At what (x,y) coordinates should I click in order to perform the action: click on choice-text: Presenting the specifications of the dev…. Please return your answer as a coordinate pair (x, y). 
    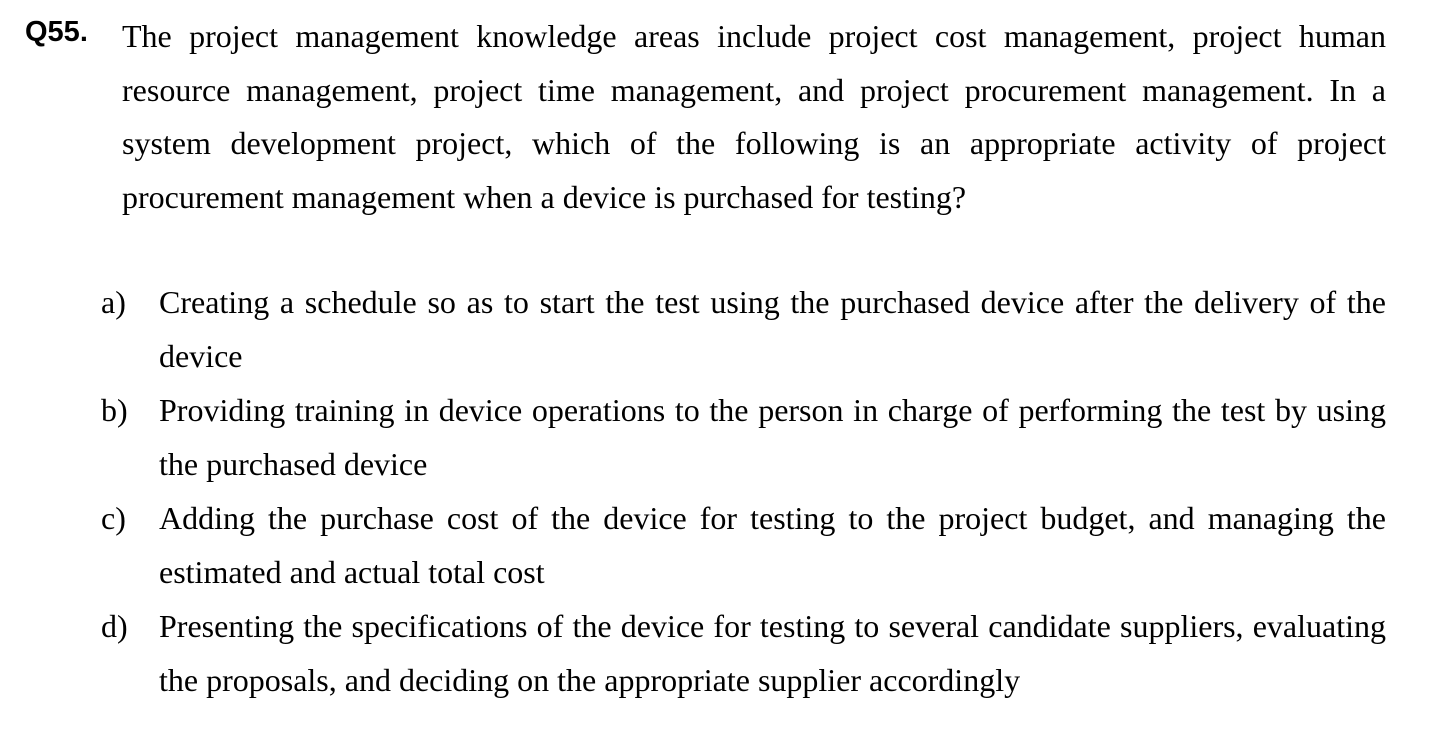
    Looking at the image, I should click on (772, 653).